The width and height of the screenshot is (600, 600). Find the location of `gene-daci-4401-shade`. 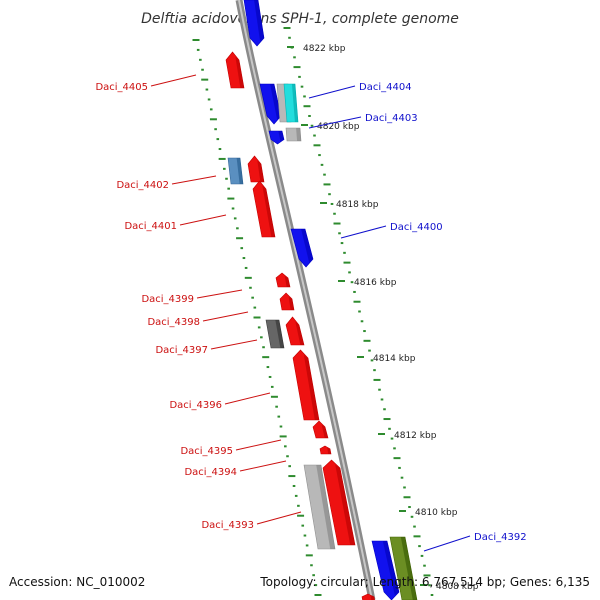

gene-daci-4401-shade is located at coordinates (268, 211).